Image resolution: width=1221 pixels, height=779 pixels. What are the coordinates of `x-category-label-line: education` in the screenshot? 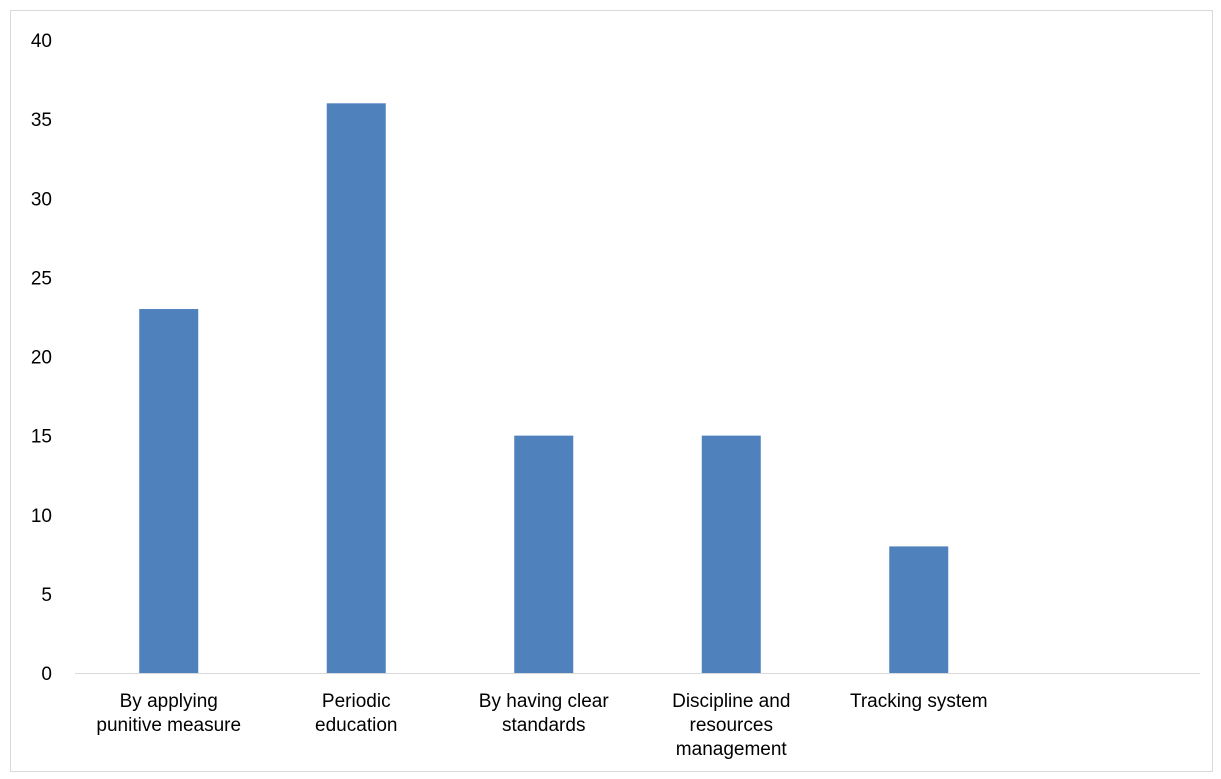 It's located at (356, 725).